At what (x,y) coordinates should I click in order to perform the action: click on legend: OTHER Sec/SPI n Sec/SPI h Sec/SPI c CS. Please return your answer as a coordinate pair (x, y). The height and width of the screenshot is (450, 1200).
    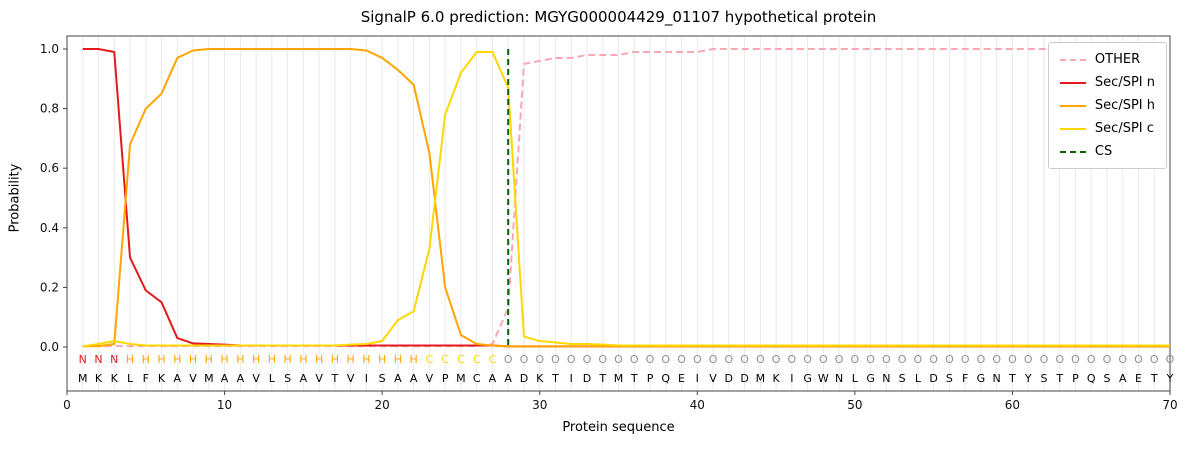
    Looking at the image, I should click on (1107, 105).